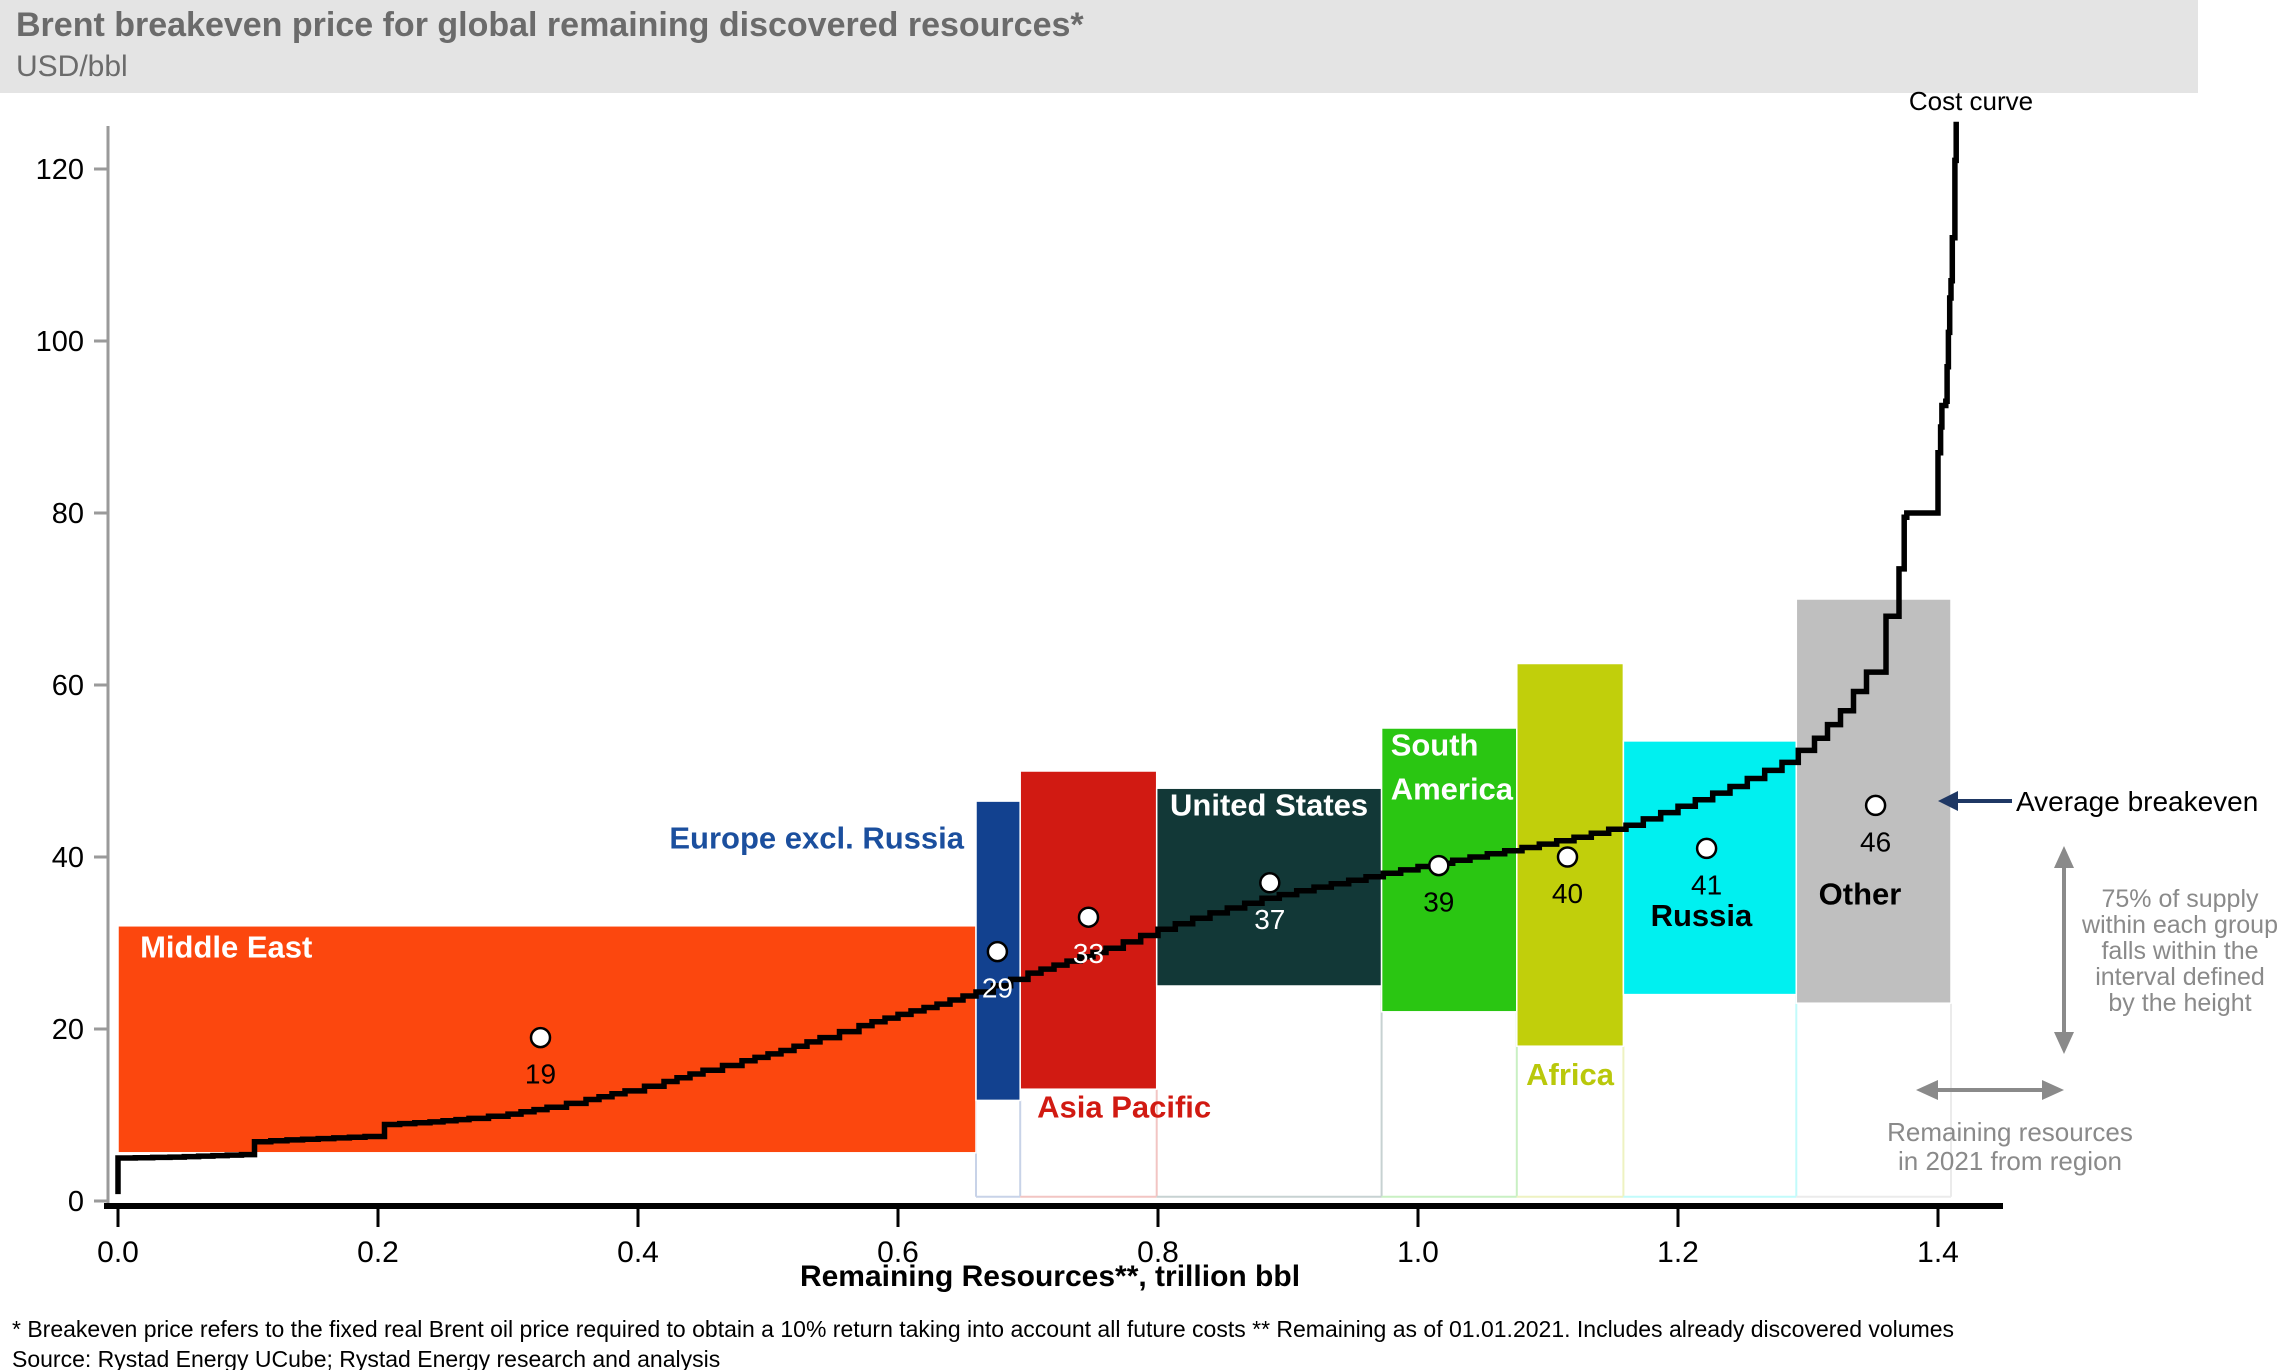  What do you see at coordinates (1269, 919) in the screenshot?
I see `average-breakeven-value: 37` at bounding box center [1269, 919].